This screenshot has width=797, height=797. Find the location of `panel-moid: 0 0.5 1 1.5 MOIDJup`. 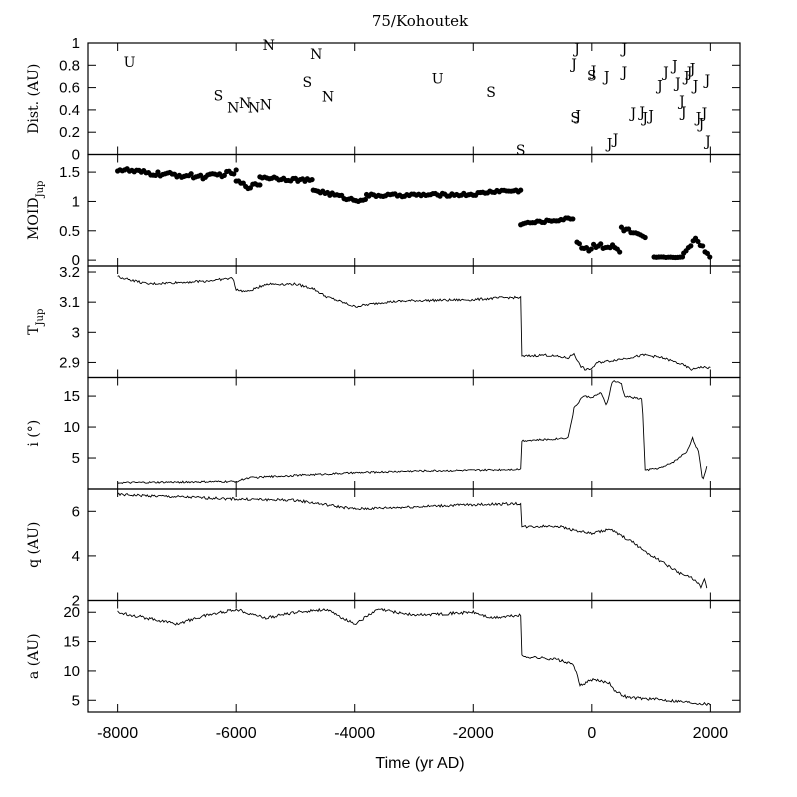

panel-moid: 0 0.5 1 1.5 MOIDJup is located at coordinates (383, 211).